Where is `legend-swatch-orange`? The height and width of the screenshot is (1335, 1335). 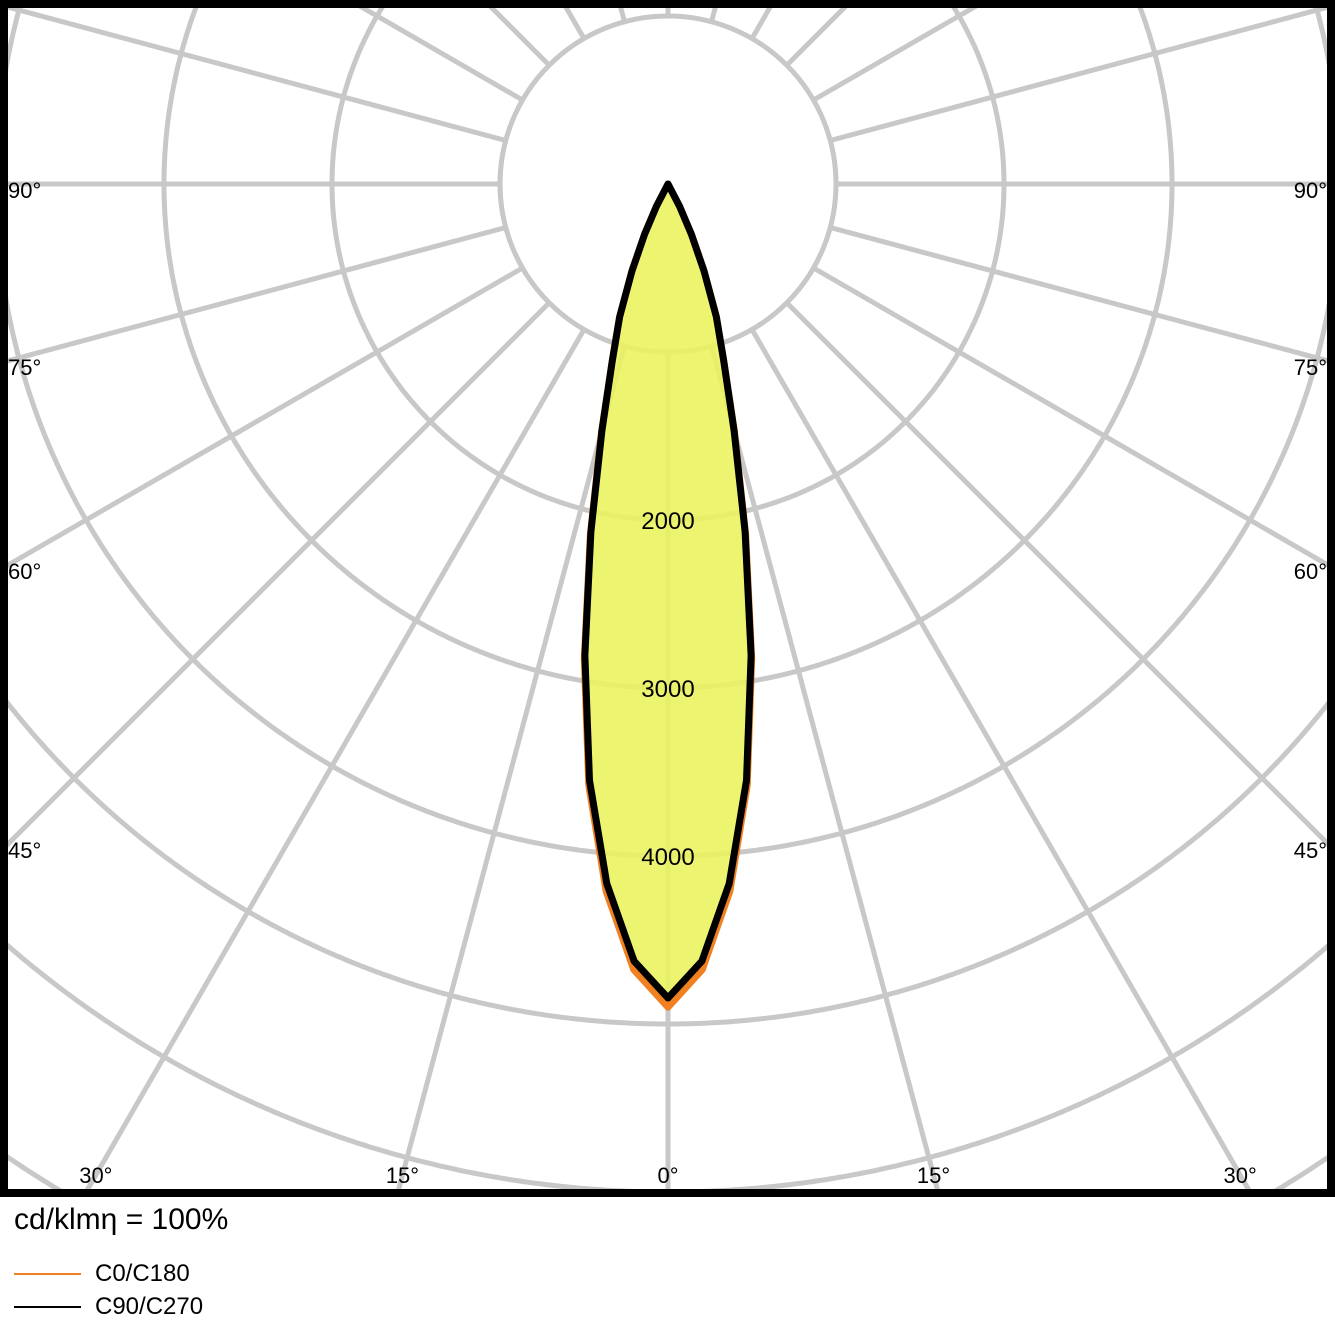 legend-swatch-orange is located at coordinates (47, 1274).